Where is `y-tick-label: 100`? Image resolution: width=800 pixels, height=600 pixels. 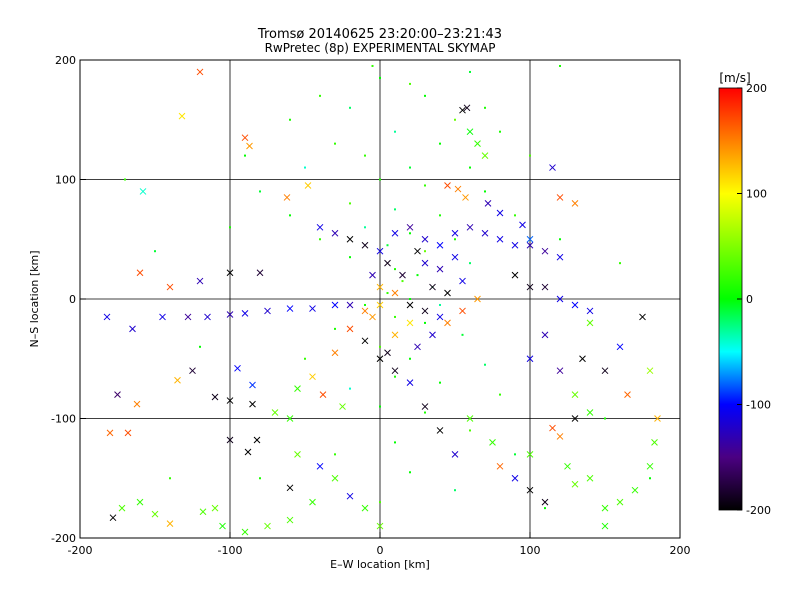
y-tick-label: 100 is located at coordinates (65, 180).